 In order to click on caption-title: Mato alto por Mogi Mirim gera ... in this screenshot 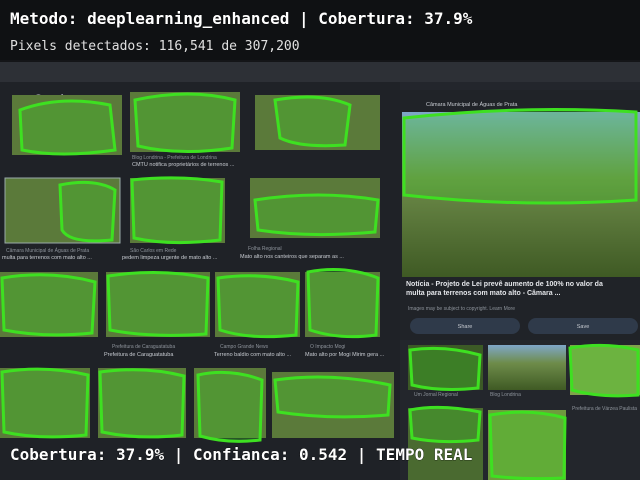, I will do `click(345, 355)`.